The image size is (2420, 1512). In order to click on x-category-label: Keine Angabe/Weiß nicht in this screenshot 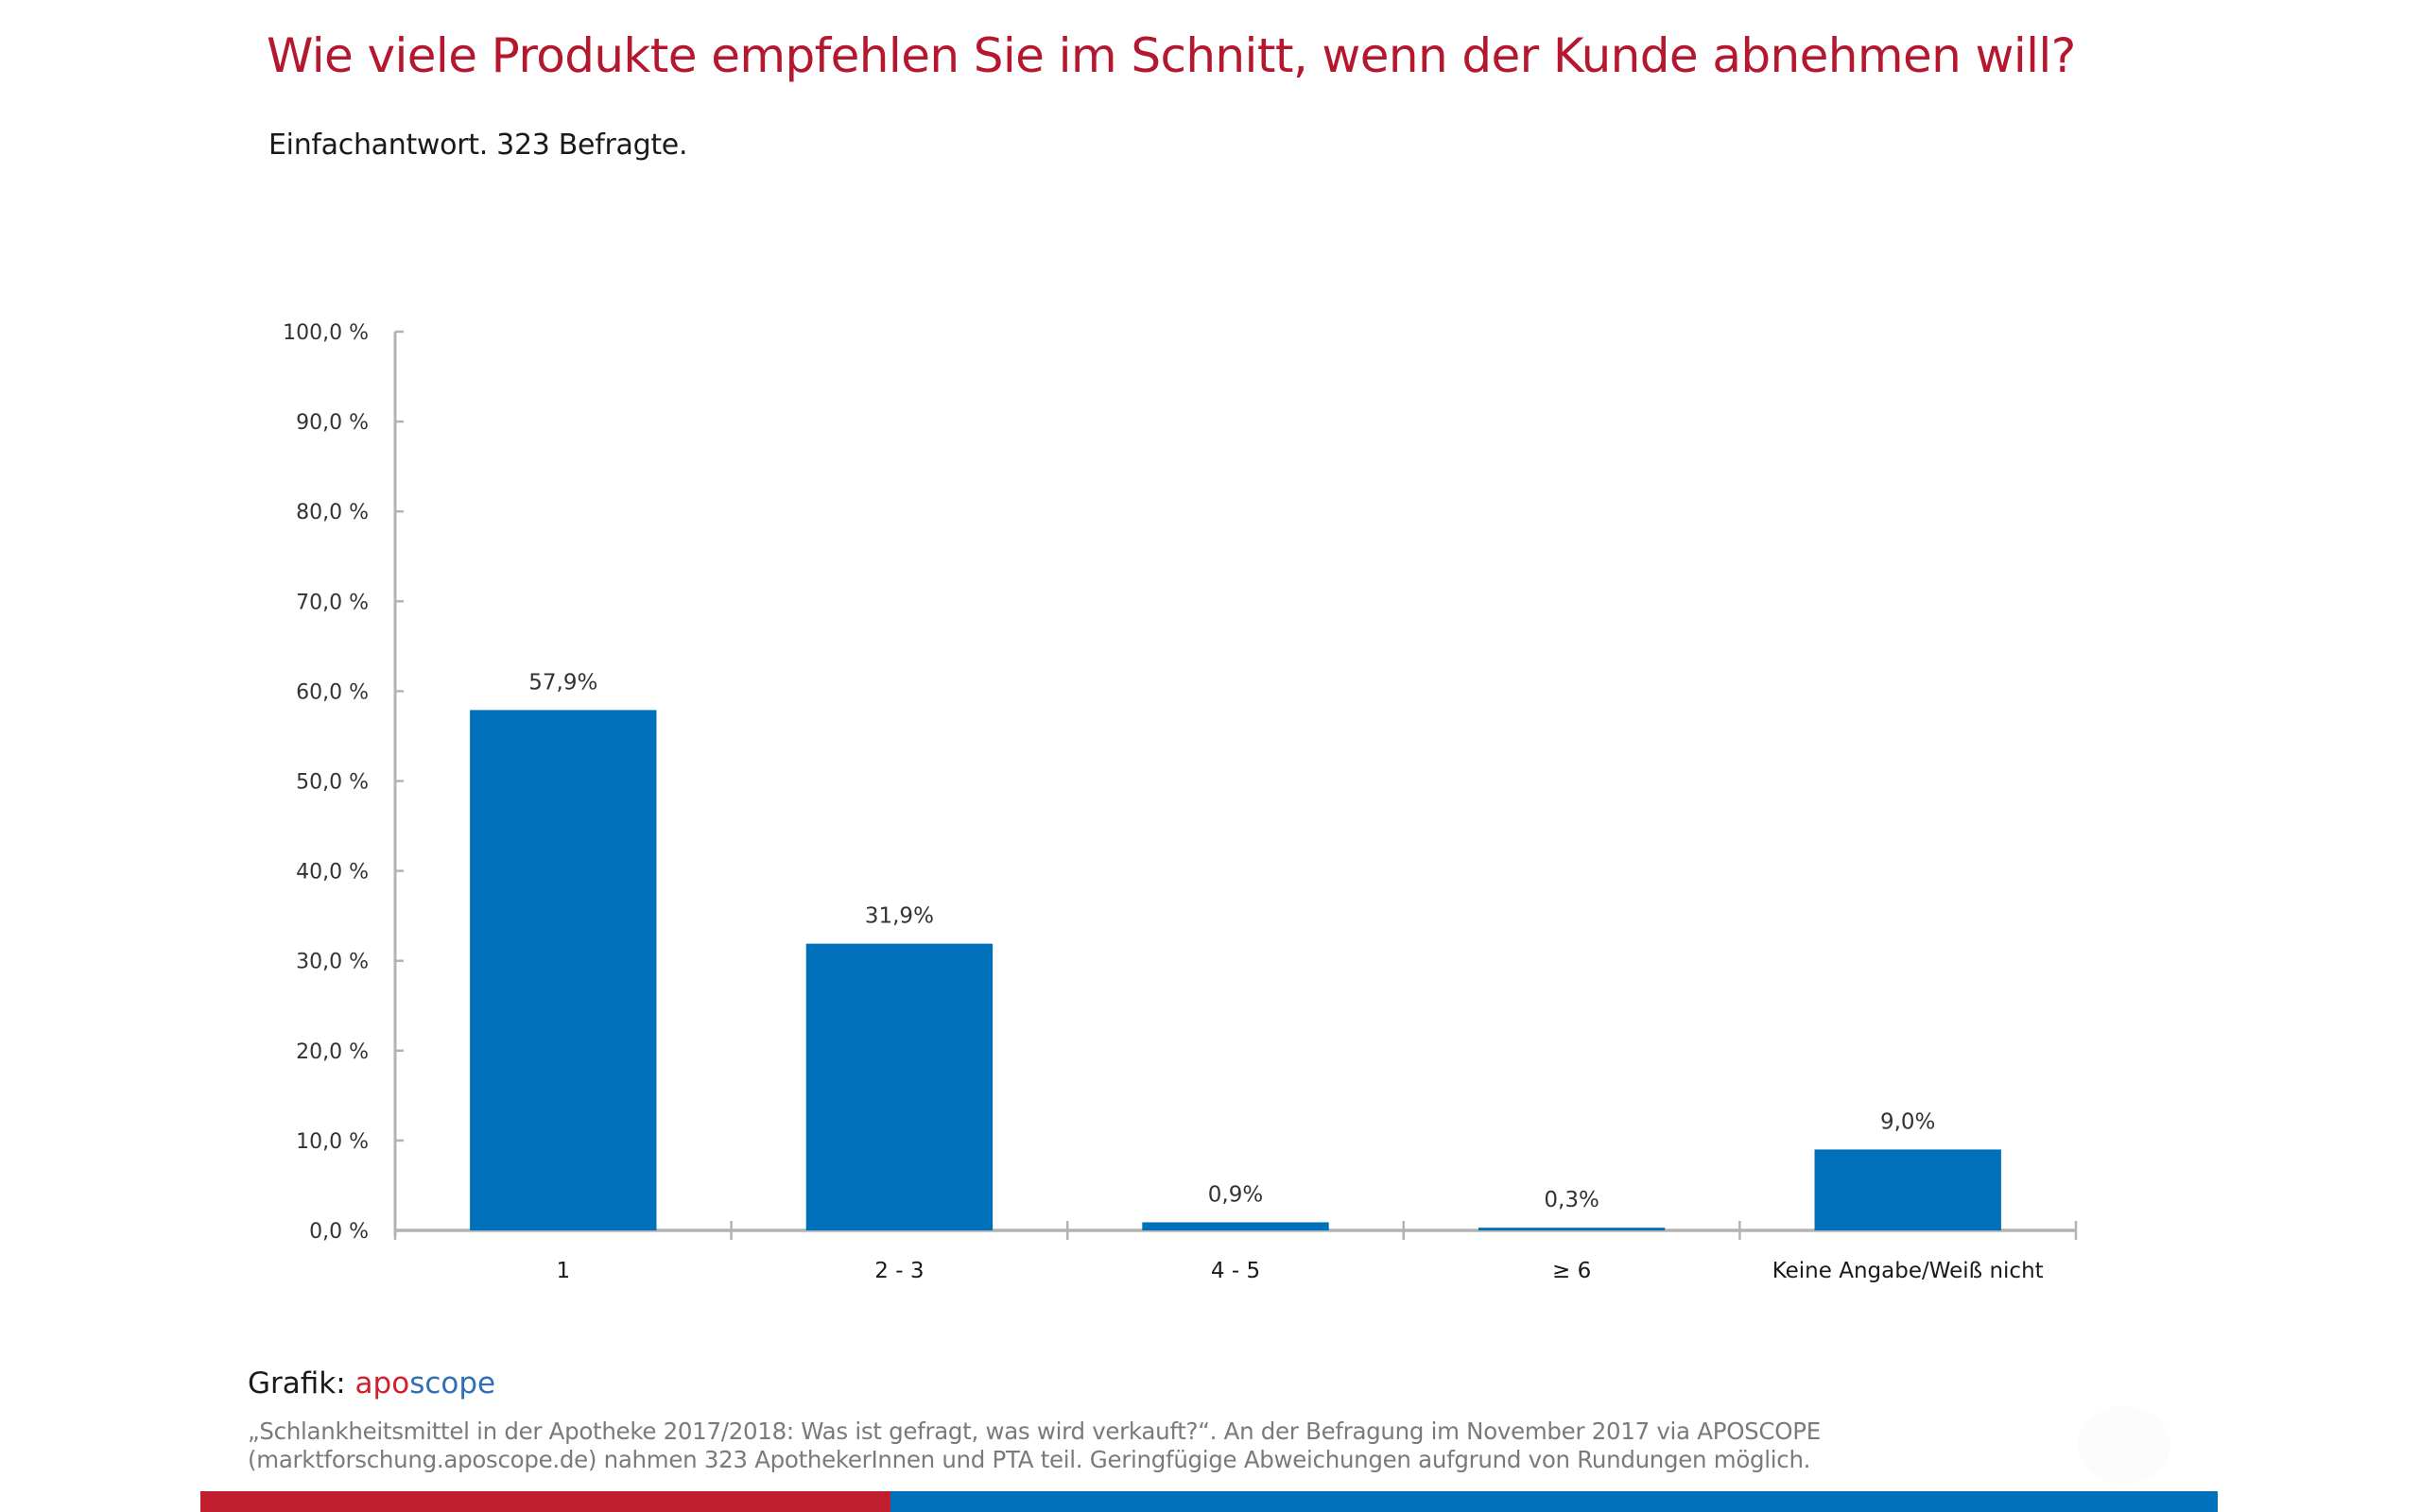, I will do `click(1908, 1271)`.